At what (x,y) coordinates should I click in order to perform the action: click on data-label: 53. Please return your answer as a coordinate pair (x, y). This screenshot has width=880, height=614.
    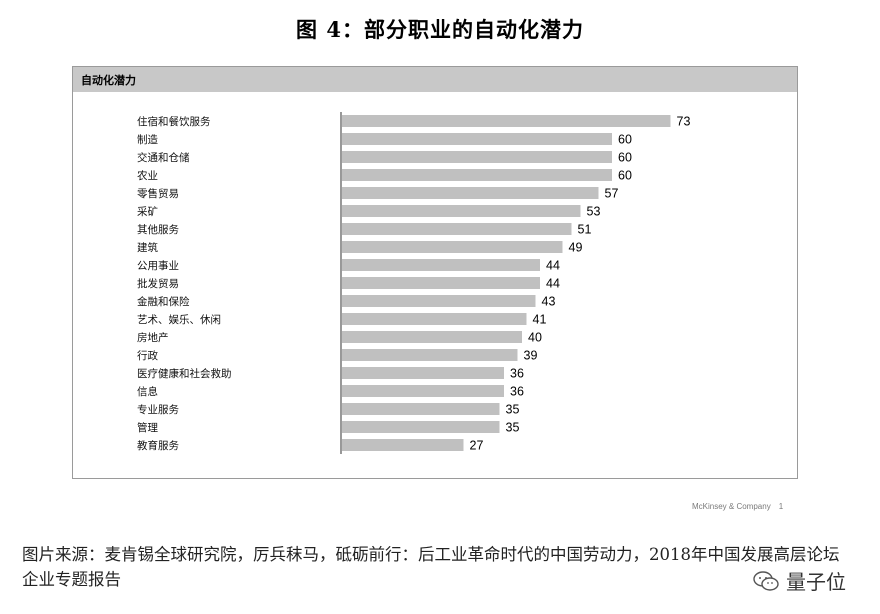
    Looking at the image, I should click on (594, 212).